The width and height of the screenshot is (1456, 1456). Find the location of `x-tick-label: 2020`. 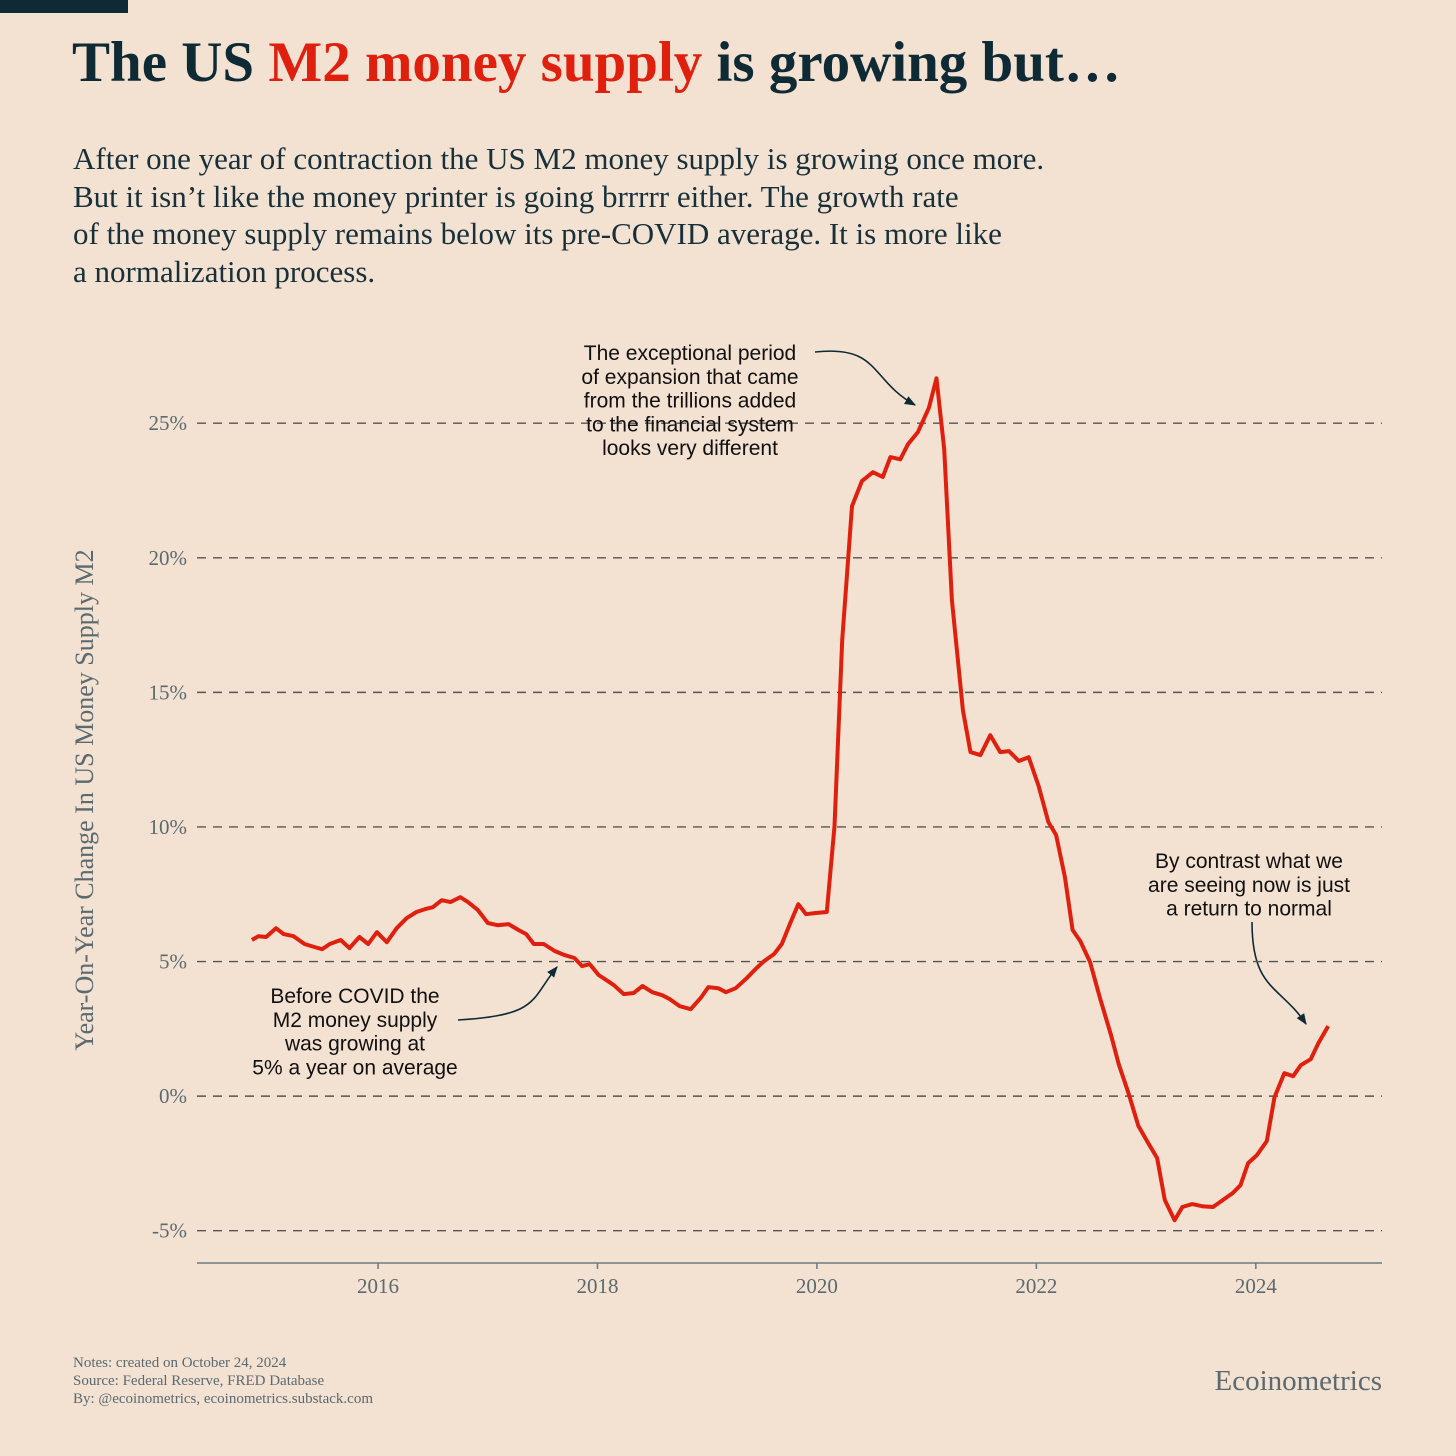

x-tick-label: 2020 is located at coordinates (817, 1286).